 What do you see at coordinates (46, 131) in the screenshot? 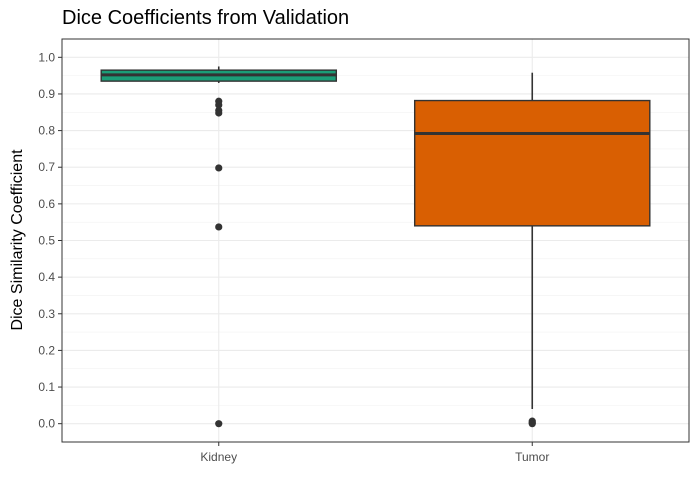
I see `y-tick-label: 0.8` at bounding box center [46, 131].